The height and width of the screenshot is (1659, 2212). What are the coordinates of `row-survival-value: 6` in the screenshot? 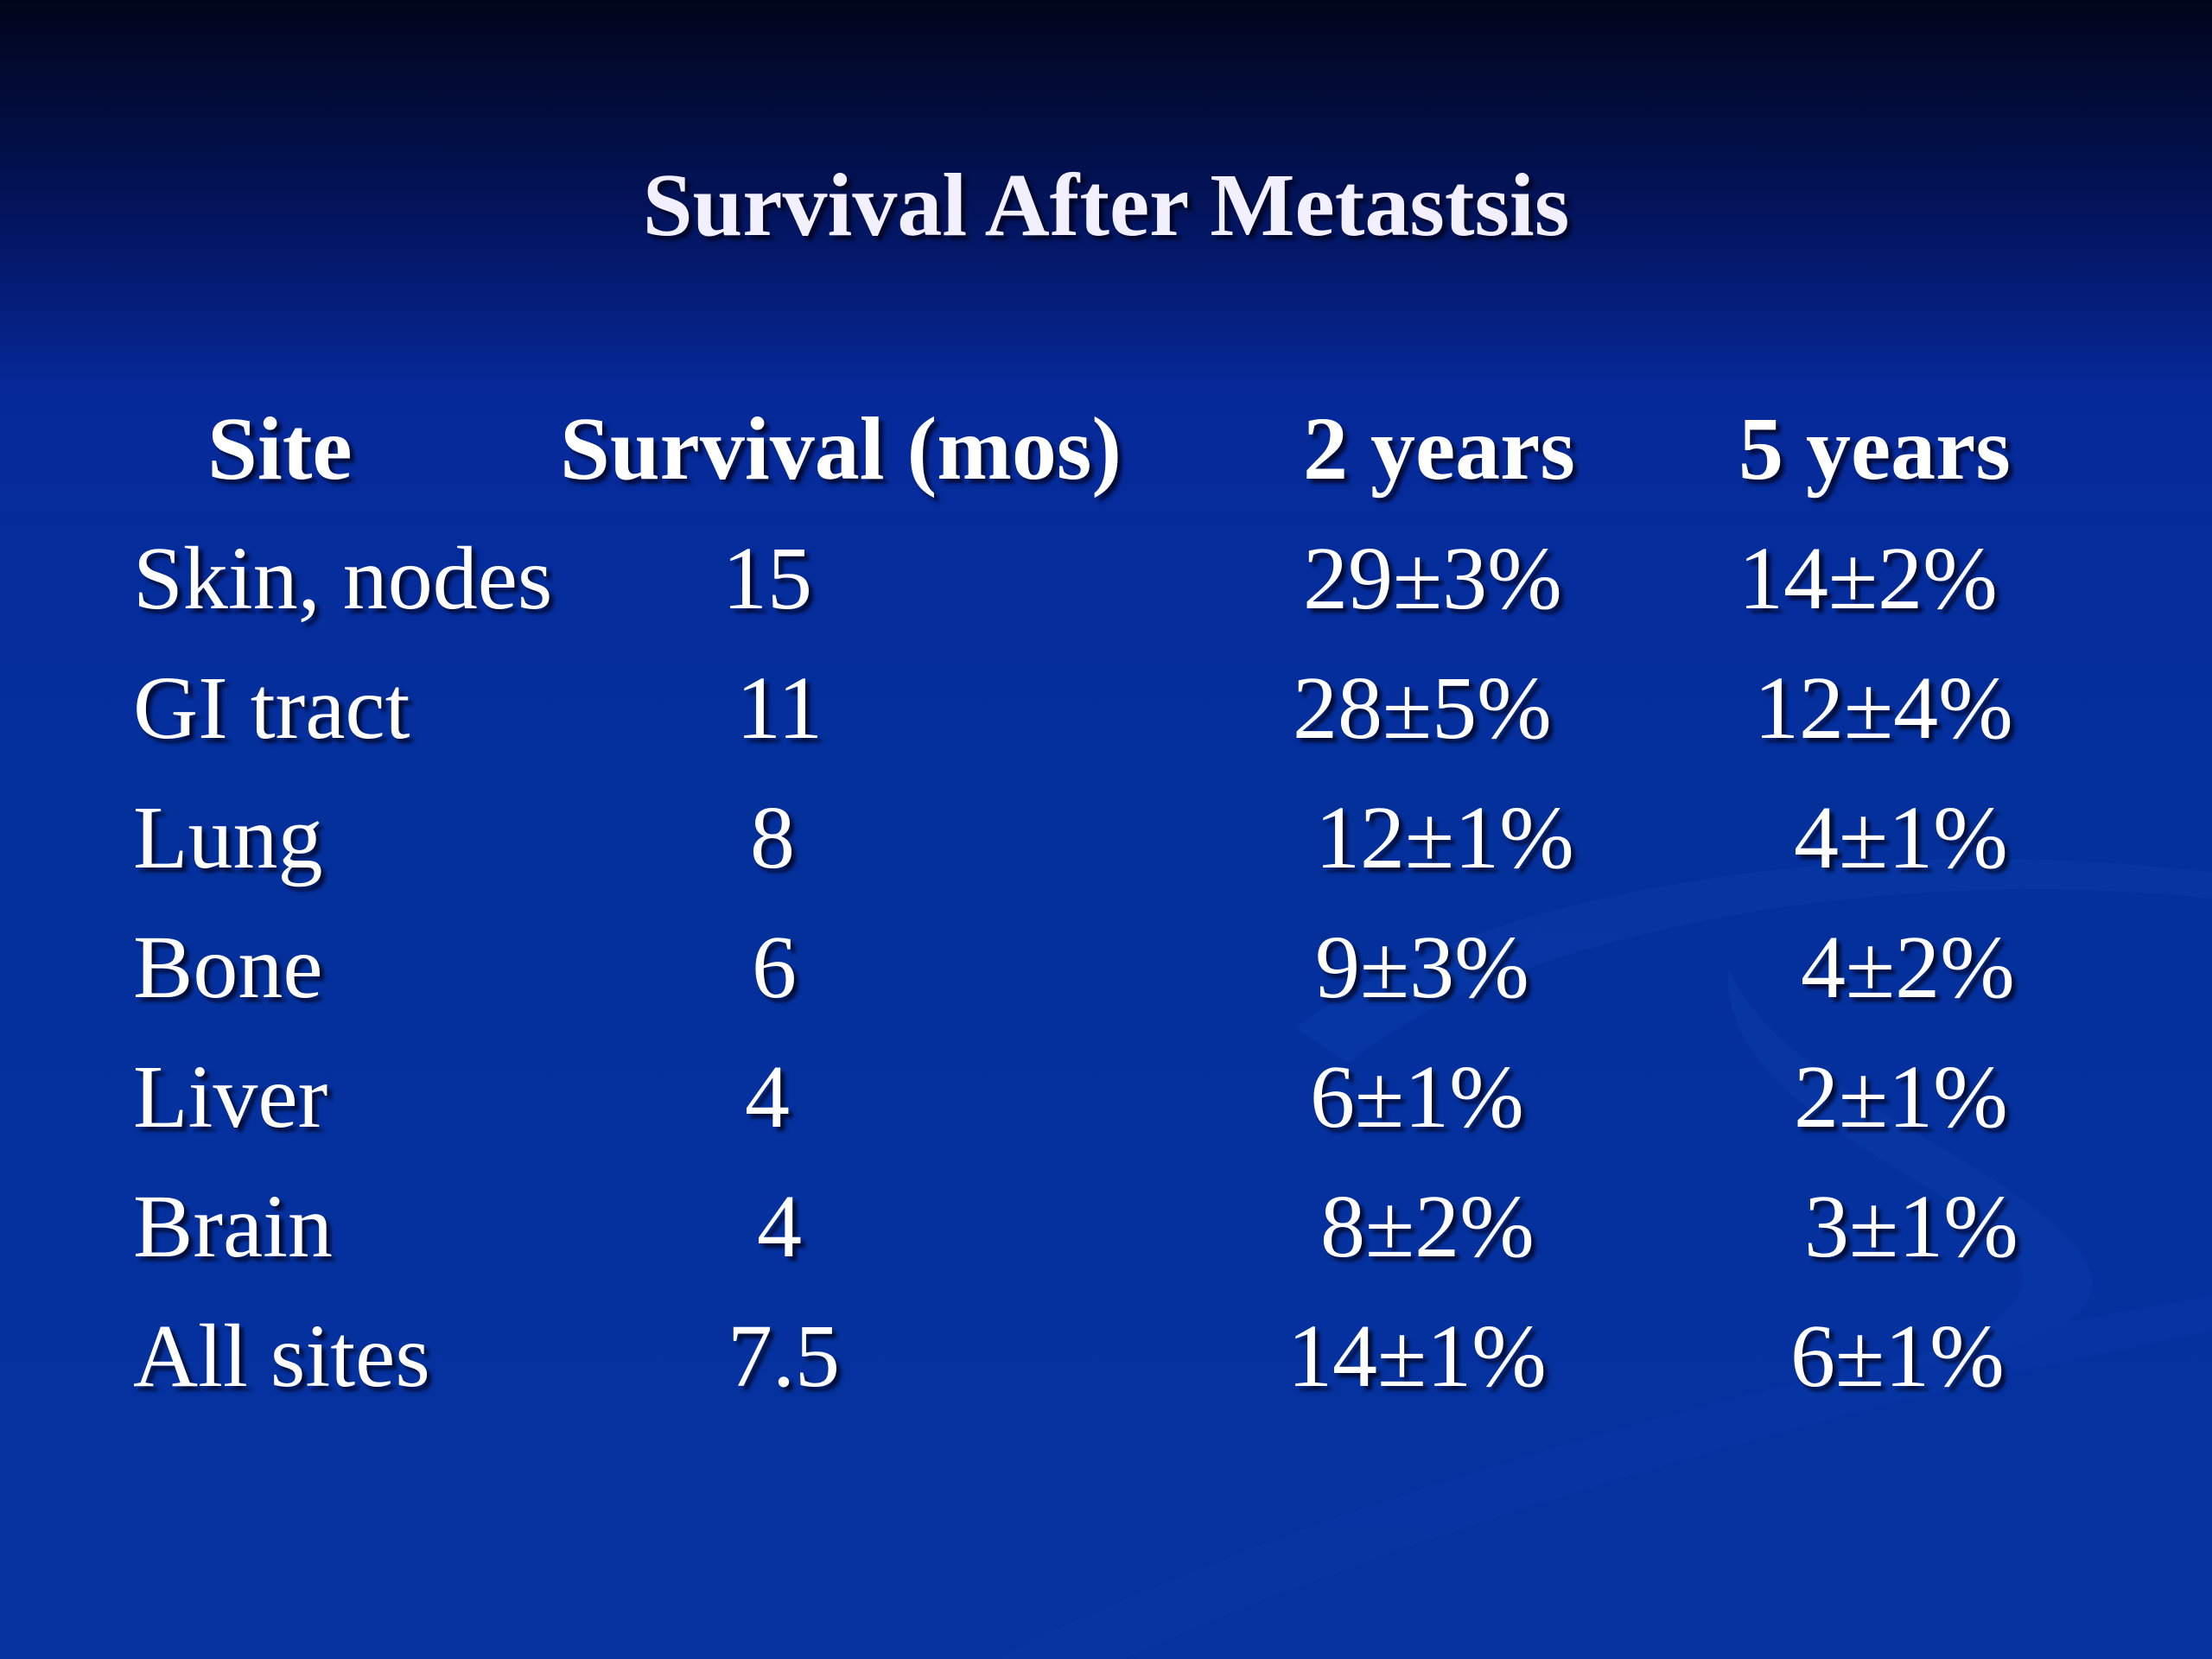 It's located at (774, 967).